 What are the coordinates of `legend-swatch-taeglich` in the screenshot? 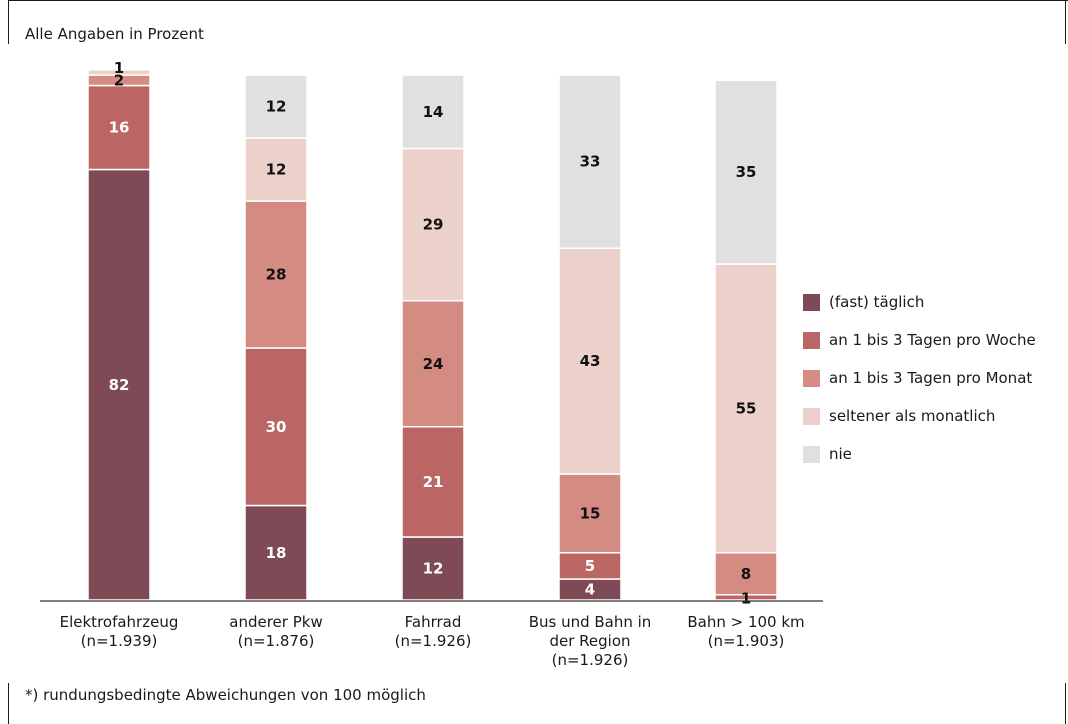 It's located at (811, 302).